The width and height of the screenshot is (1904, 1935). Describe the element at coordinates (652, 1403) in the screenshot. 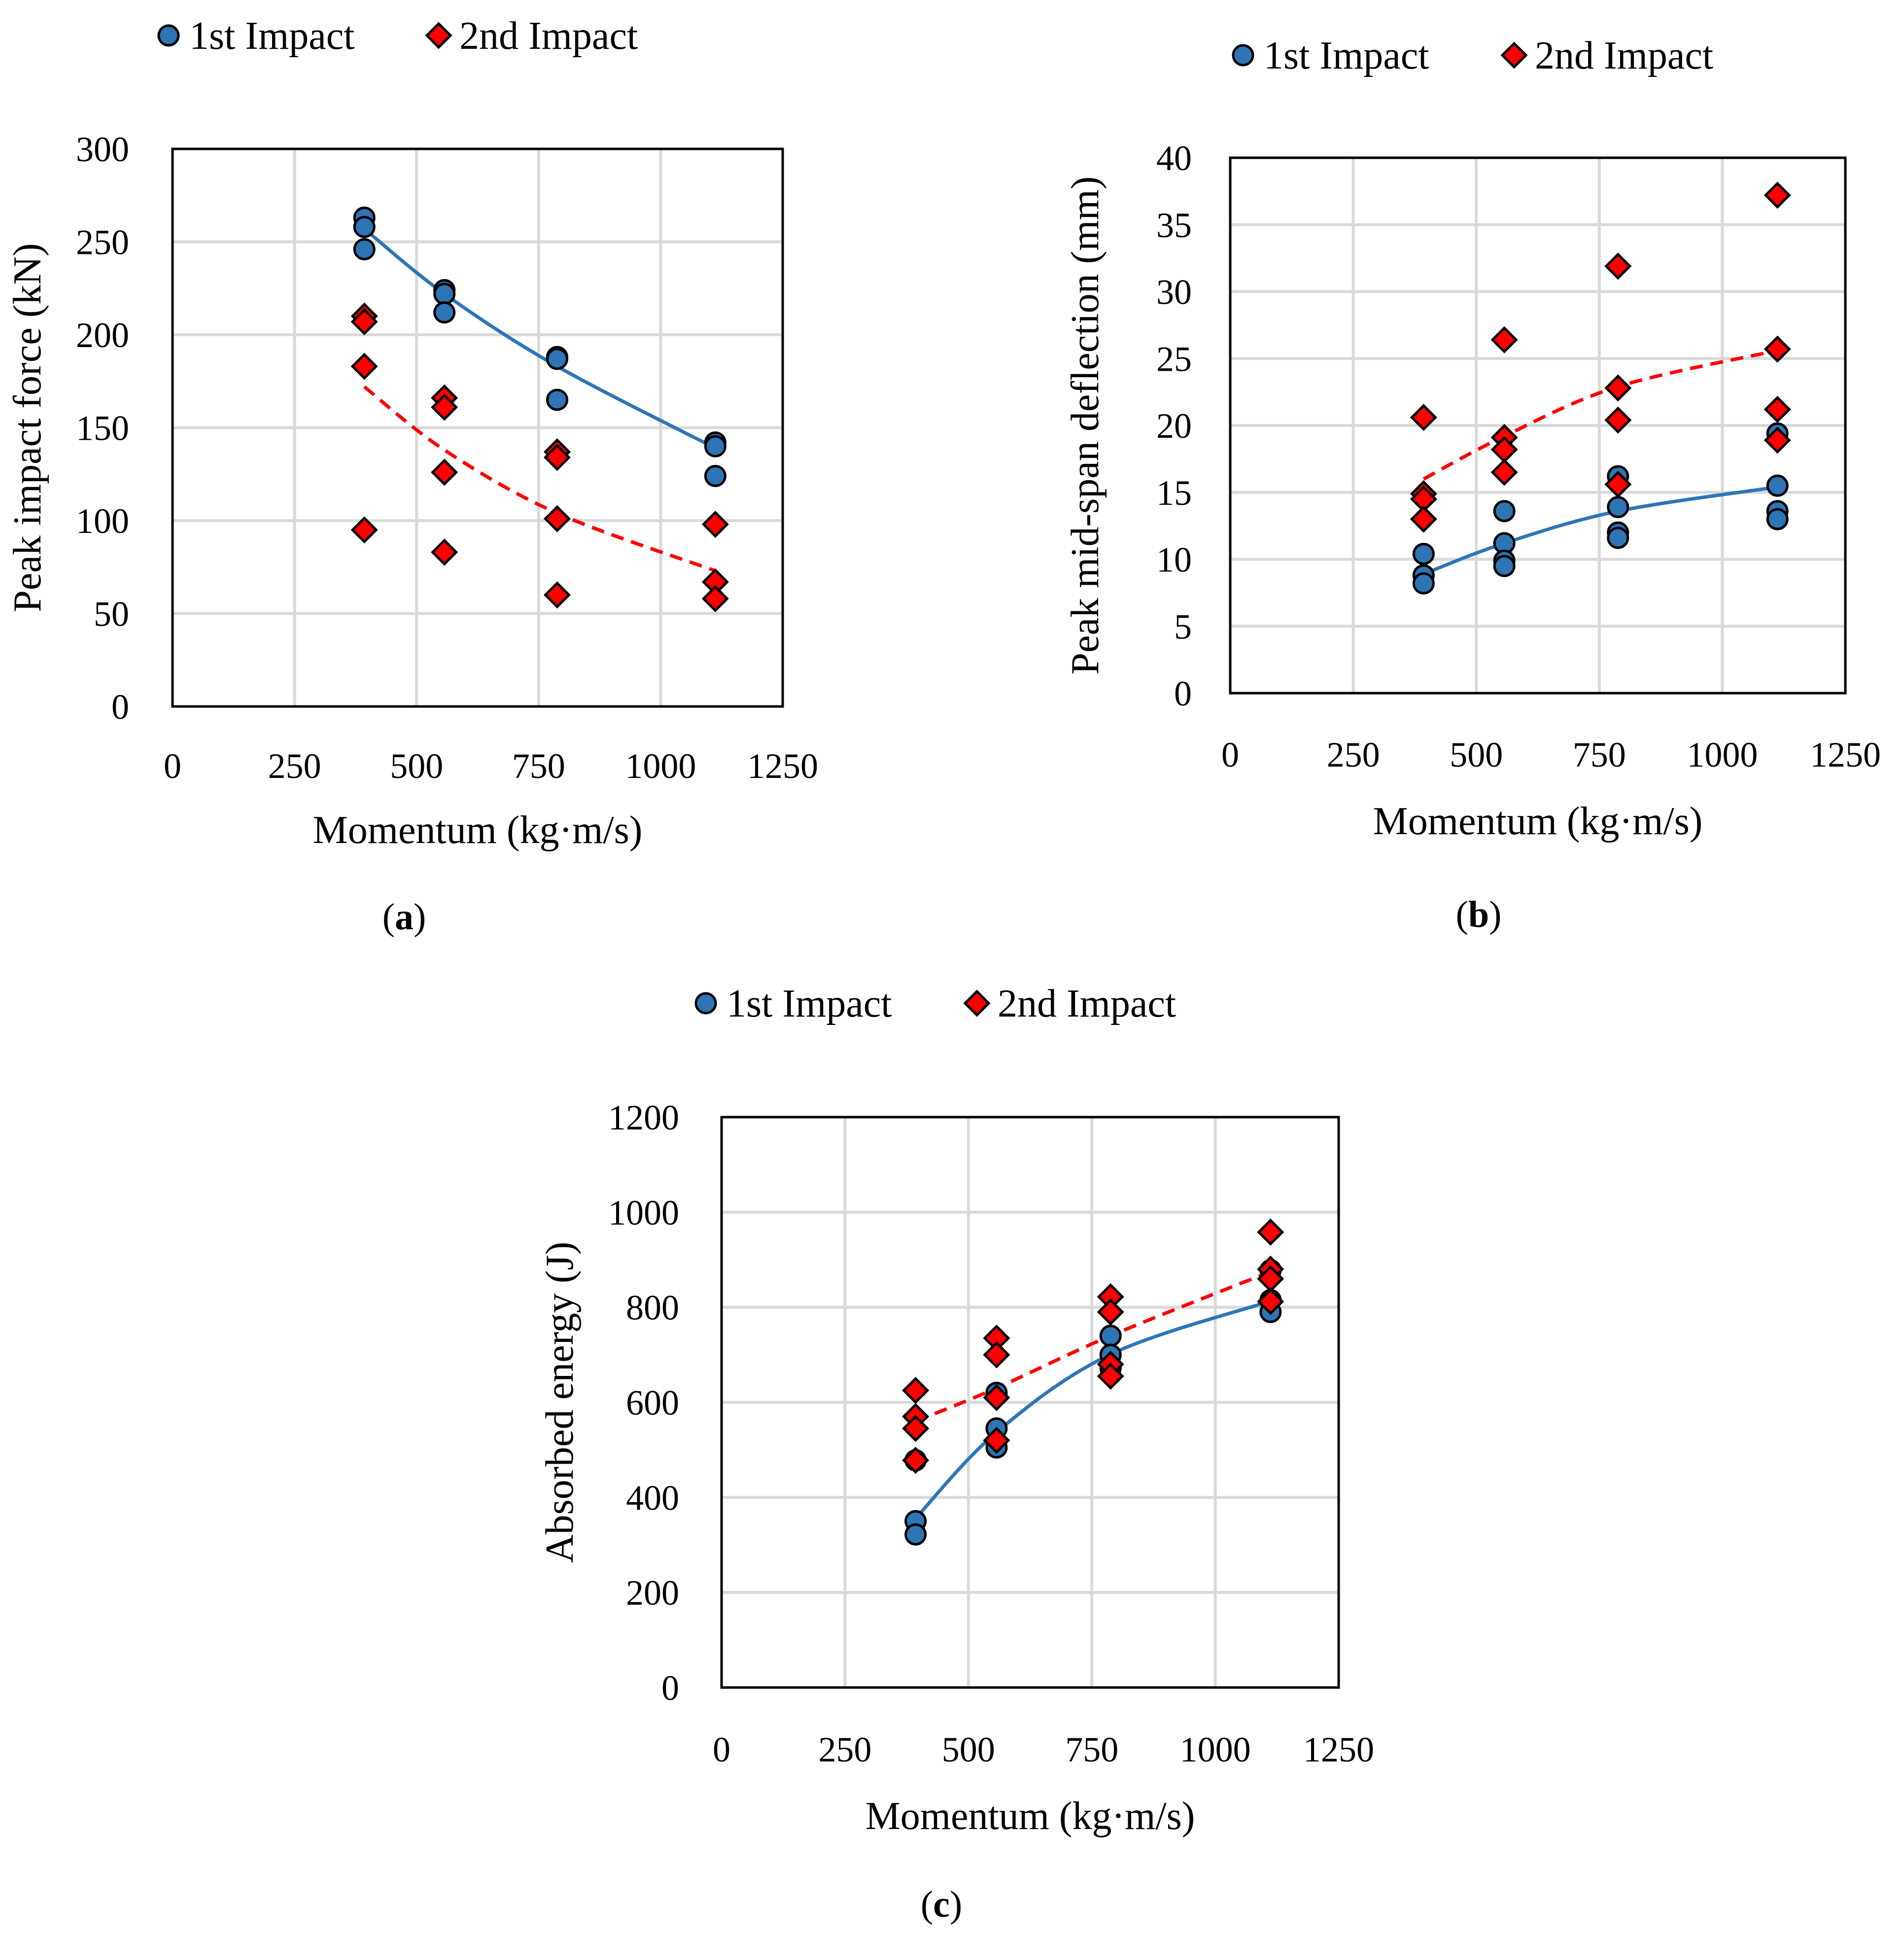

I see `y-tick-label: 600` at that location.